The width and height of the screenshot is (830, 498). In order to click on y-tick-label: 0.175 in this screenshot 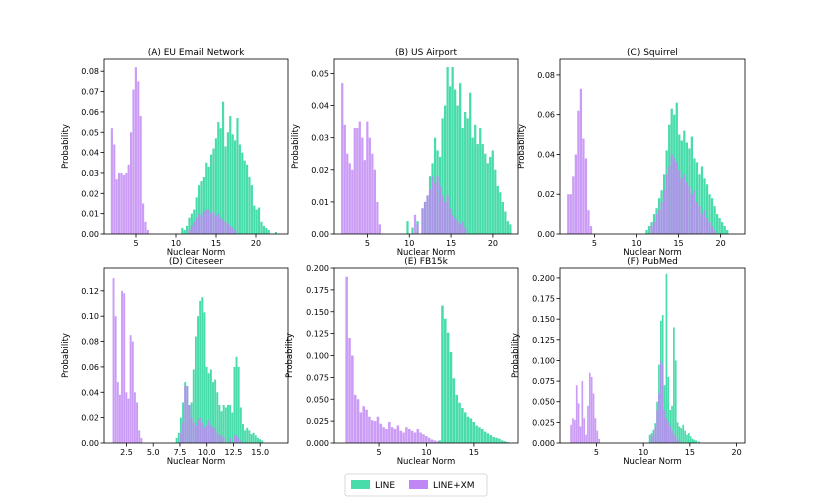, I will do `click(543, 299)`.